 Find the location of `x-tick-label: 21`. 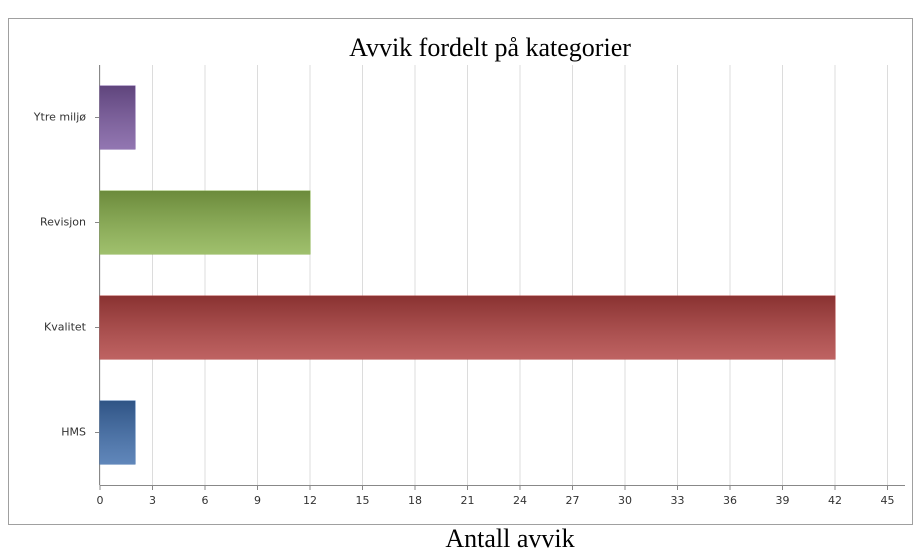

x-tick-label: 21 is located at coordinates (468, 500).